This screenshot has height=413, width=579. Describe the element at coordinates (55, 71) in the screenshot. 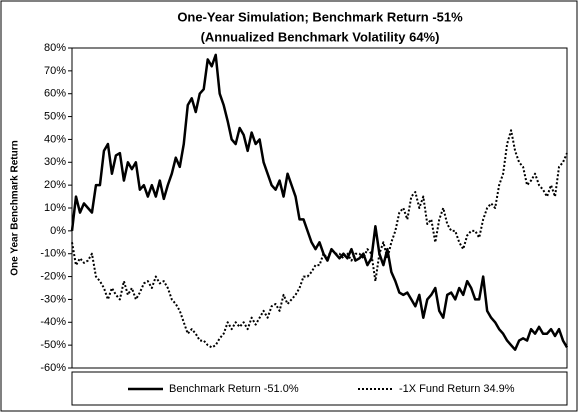

I see `y-tick-label: 70%` at that location.